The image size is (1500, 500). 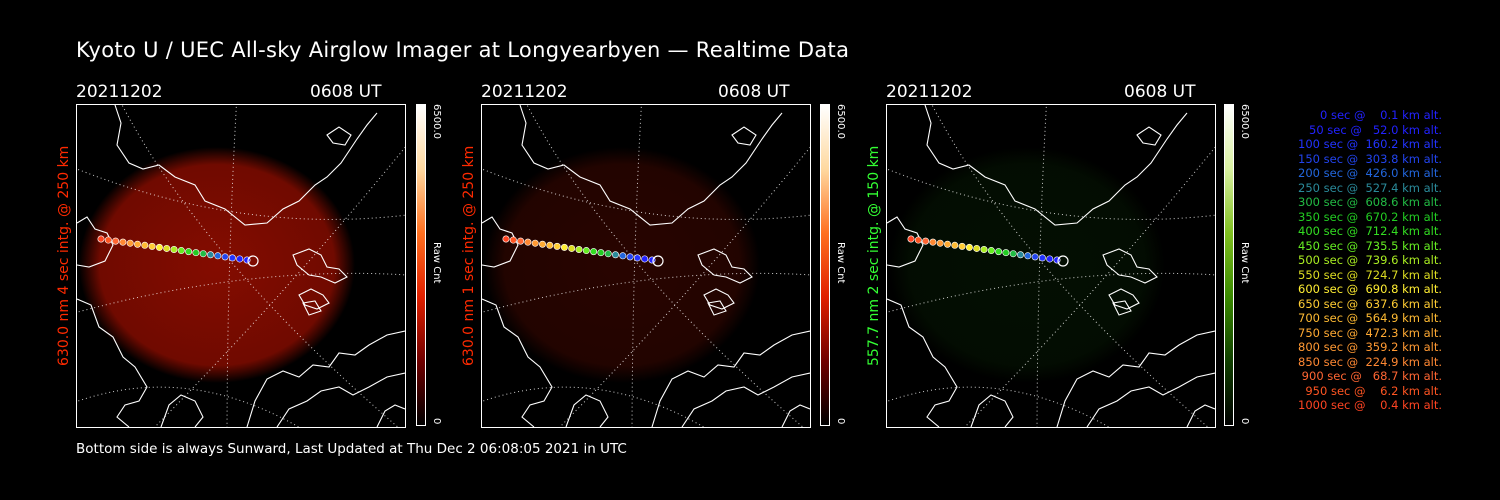 What do you see at coordinates (754, 92) in the screenshot?
I see `panel-2-time: 0608 UT` at bounding box center [754, 92].